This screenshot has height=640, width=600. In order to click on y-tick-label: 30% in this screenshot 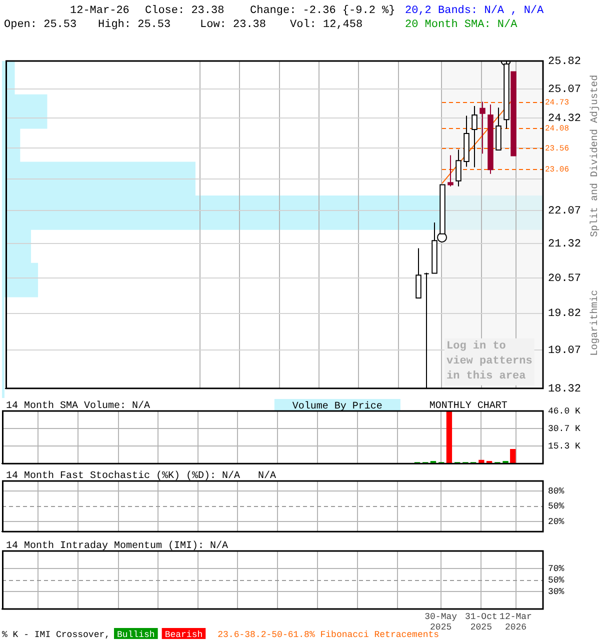, I will do `click(556, 591)`.